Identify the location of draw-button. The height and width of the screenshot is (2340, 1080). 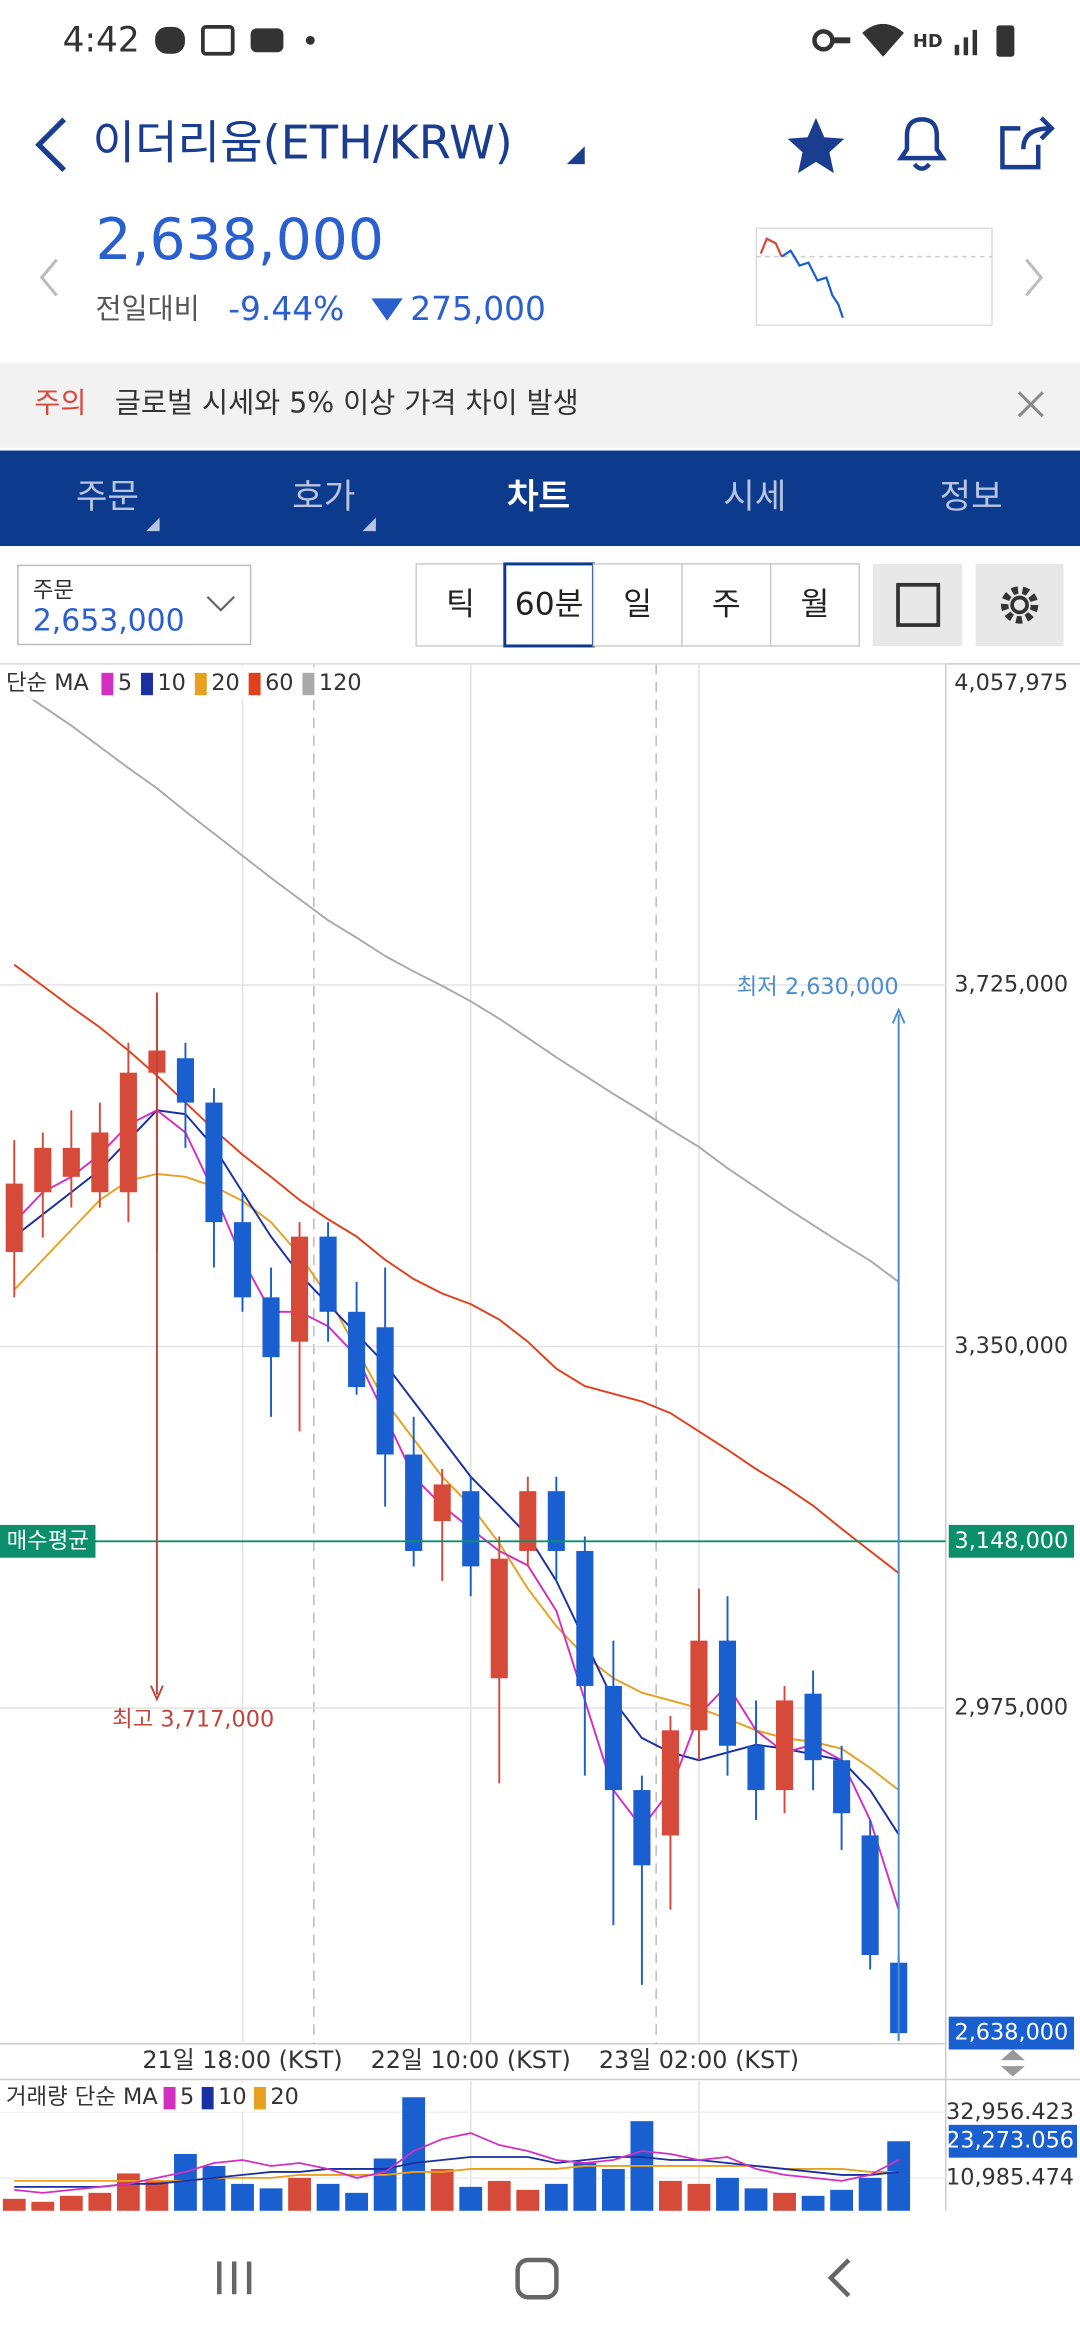
(917, 604).